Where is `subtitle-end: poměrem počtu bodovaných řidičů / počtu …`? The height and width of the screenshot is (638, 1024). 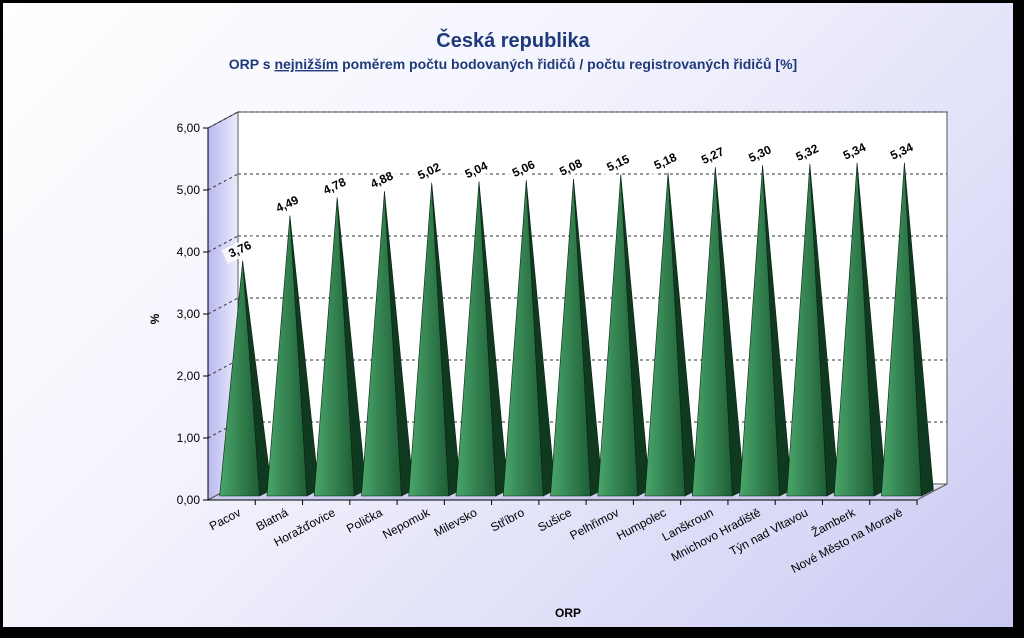 subtitle-end: poměrem počtu bodovaných řidičů / počtu … is located at coordinates (567, 64).